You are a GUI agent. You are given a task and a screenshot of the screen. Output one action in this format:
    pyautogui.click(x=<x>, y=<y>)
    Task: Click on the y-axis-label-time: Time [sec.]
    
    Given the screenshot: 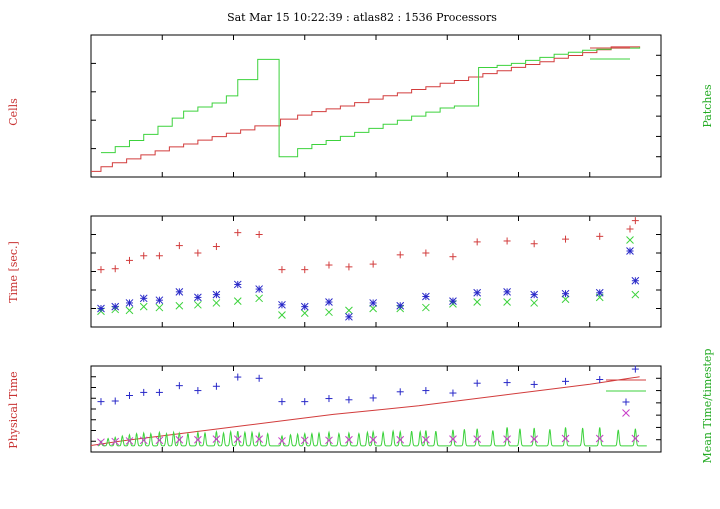 What is the action you would take?
    pyautogui.click(x=13, y=272)
    